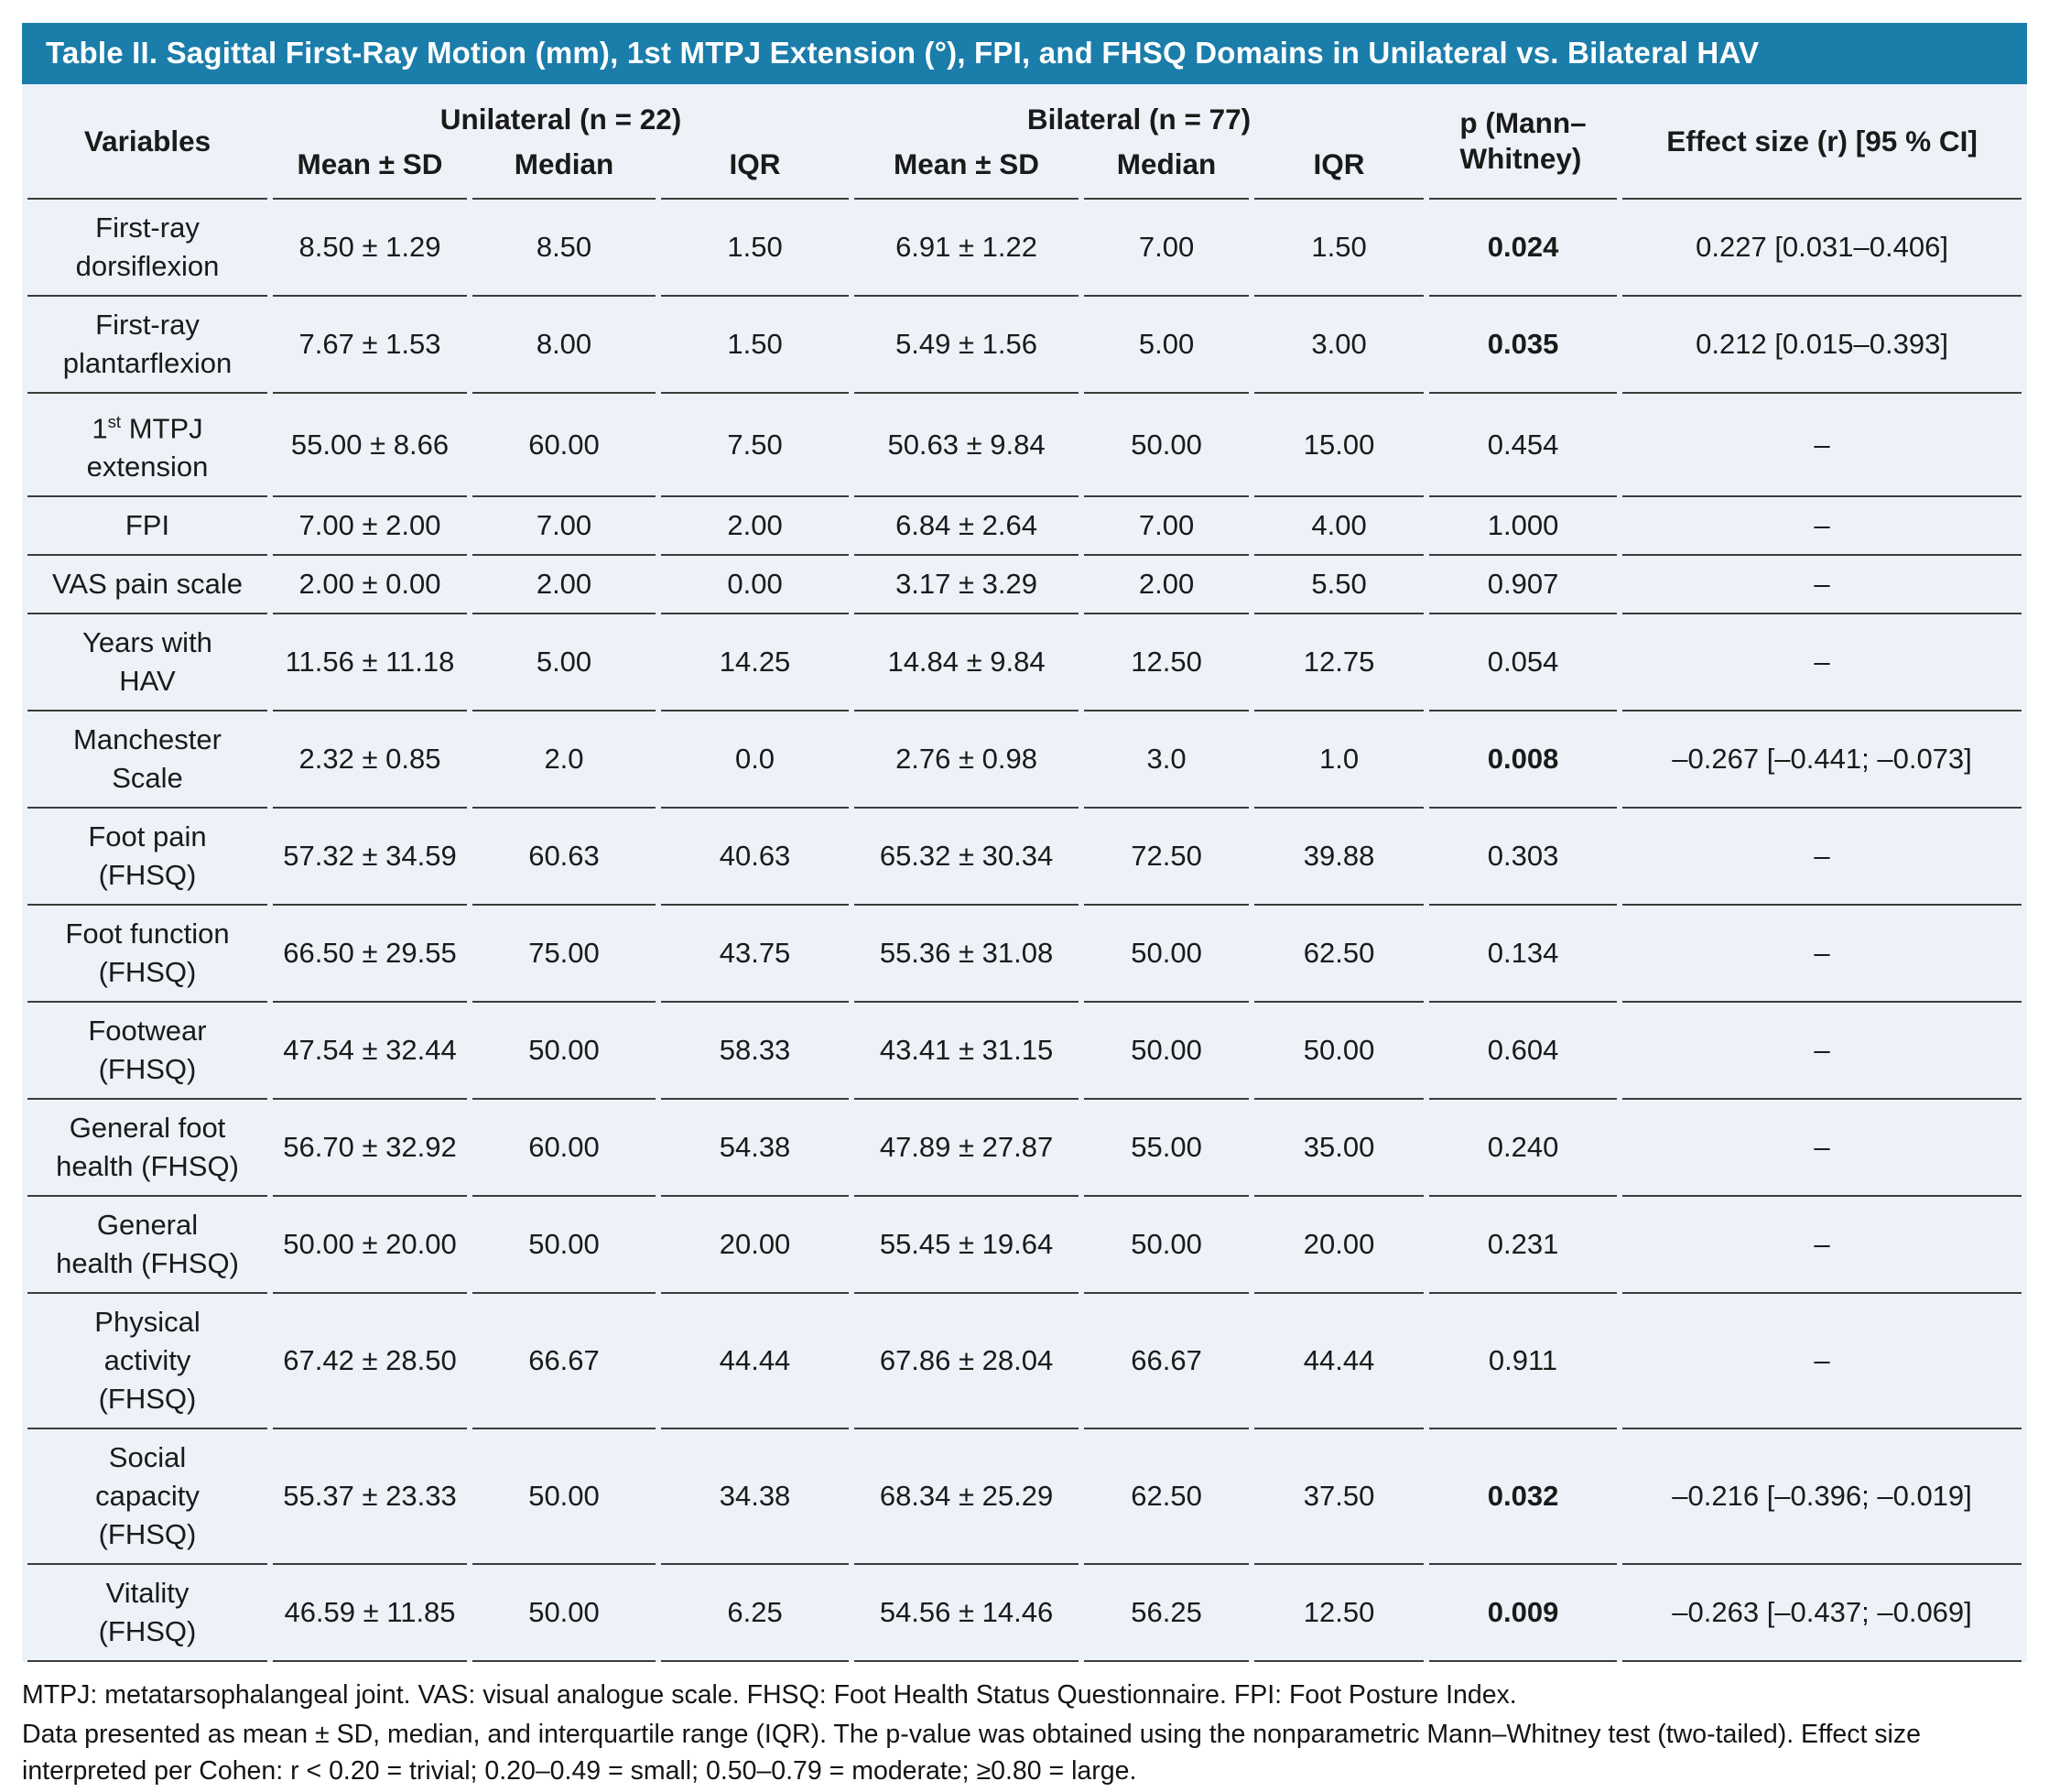 Image resolution: width=2049 pixels, height=1792 pixels. Describe the element at coordinates (967, 248) in the screenshot. I see `cell-bilateral-mean-sd: 6.91 ± 1.22` at that location.